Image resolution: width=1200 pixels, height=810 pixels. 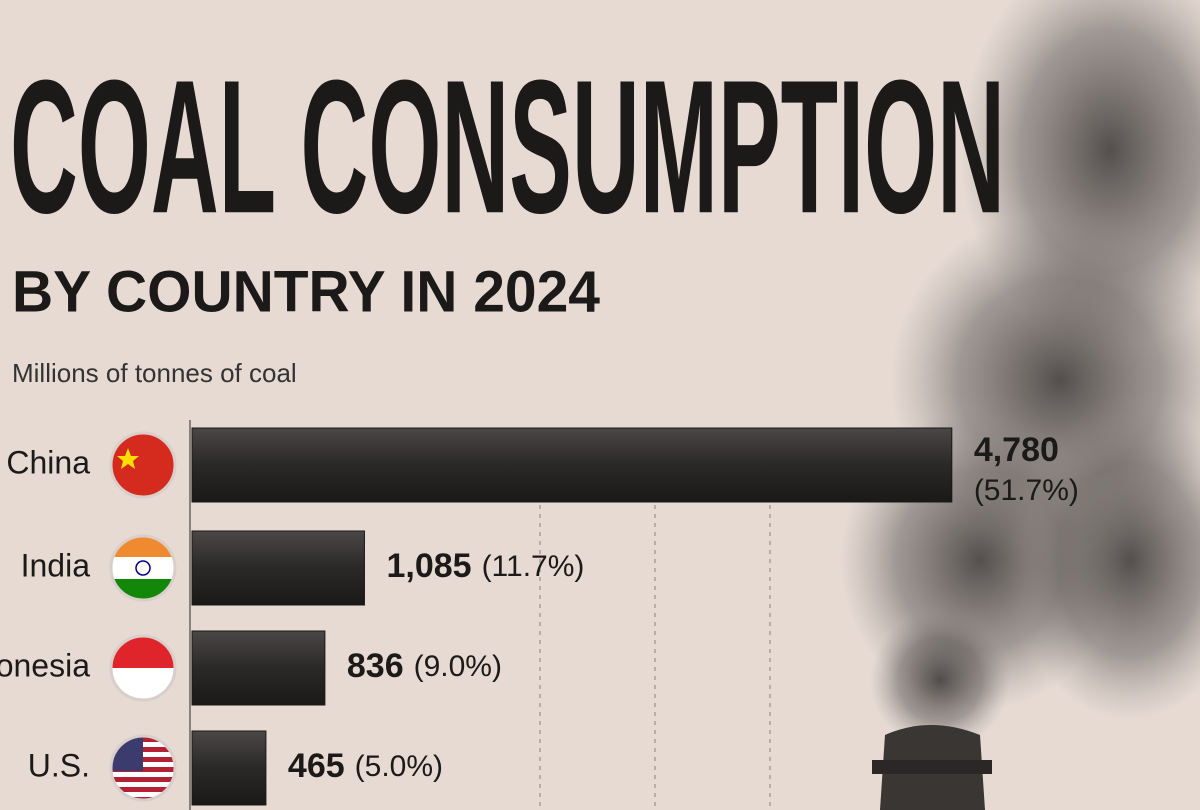 I want to click on flags, so click(x=143, y=616).